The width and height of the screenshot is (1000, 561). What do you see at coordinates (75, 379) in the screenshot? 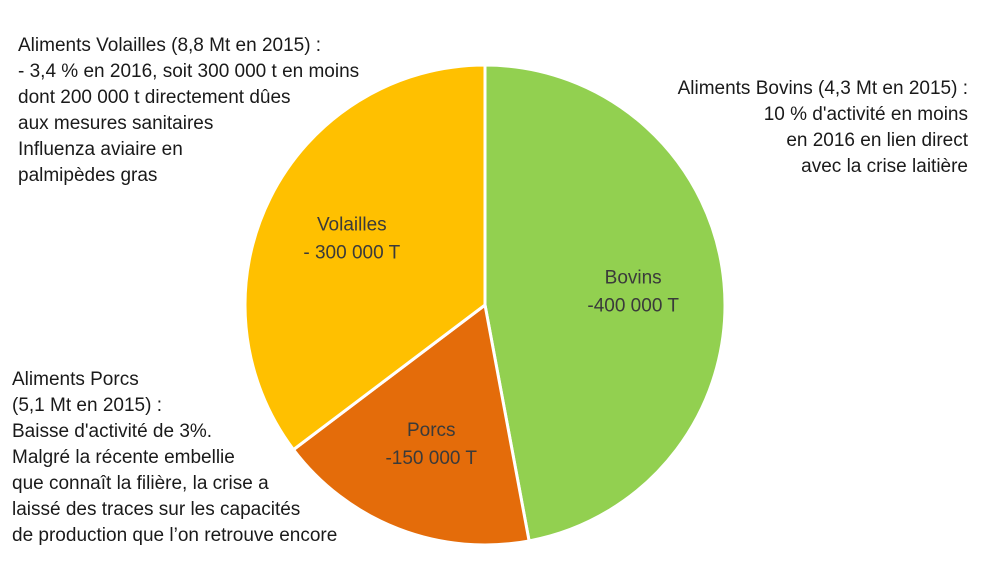
I see `annotation-line: Aliments Porcs` at bounding box center [75, 379].